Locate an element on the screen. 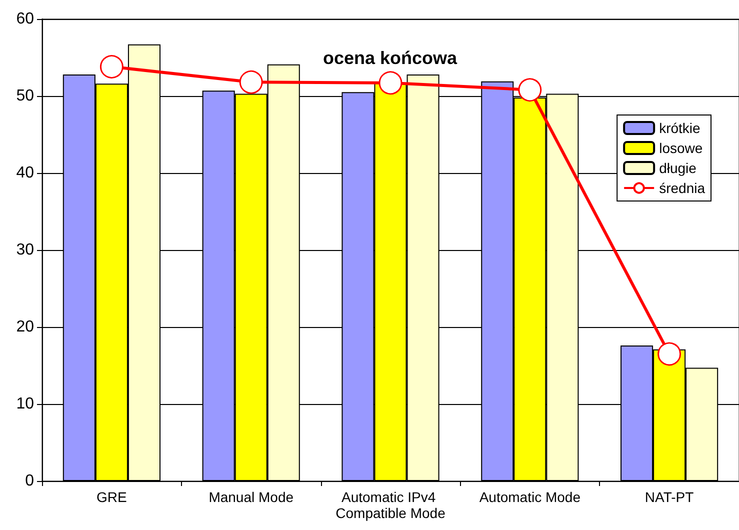 This screenshot has height=530, width=739. legend-label: średnia is located at coordinates (682, 188).